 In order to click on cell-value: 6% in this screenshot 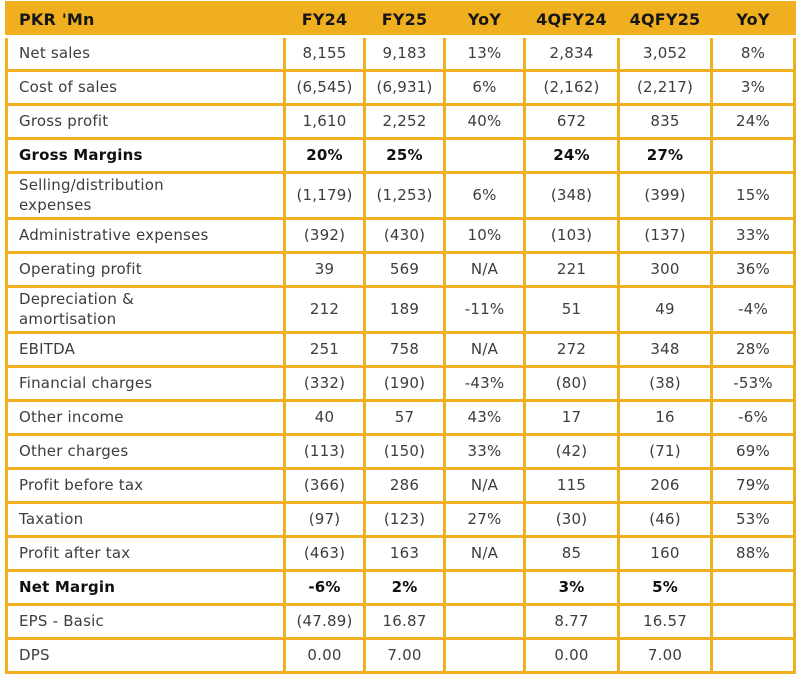, I will do `click(484, 195)`.